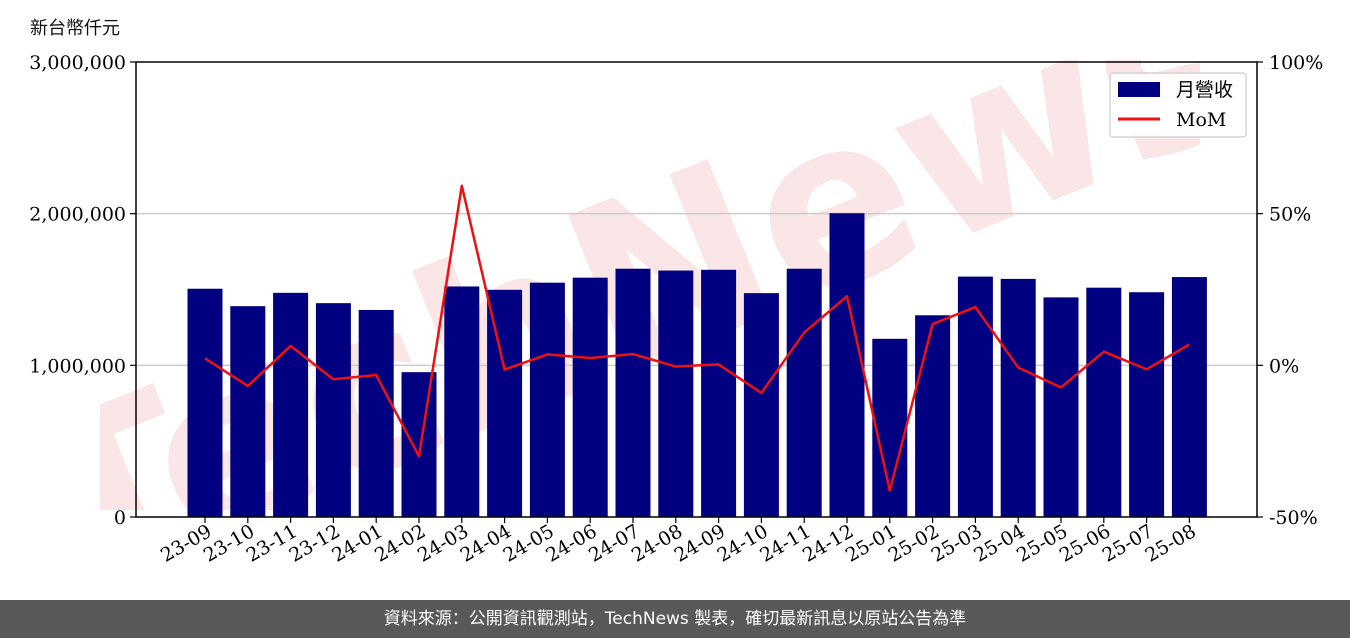  Describe the element at coordinates (1293, 518) in the screenshot. I see `right-tick-label: -50%` at that location.